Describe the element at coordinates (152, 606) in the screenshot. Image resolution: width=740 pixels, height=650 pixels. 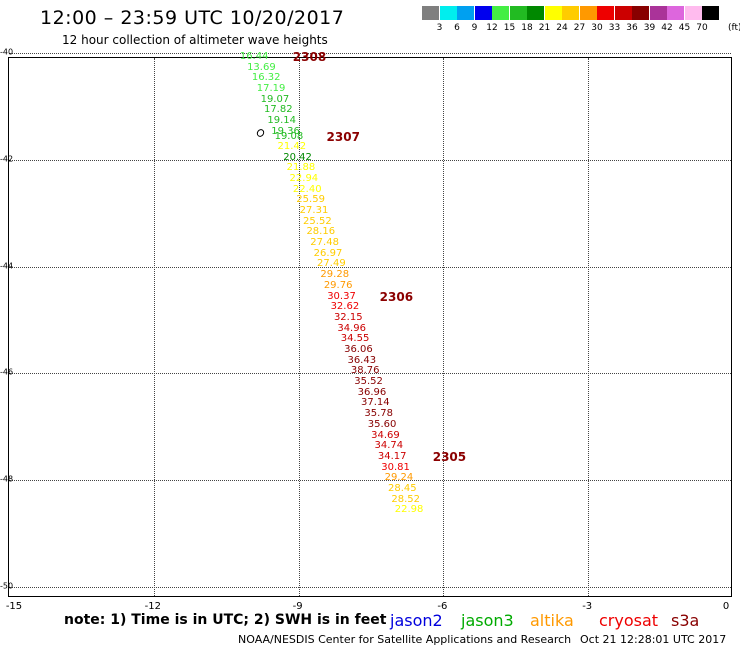
I see `x-tick-label: -12` at that location.